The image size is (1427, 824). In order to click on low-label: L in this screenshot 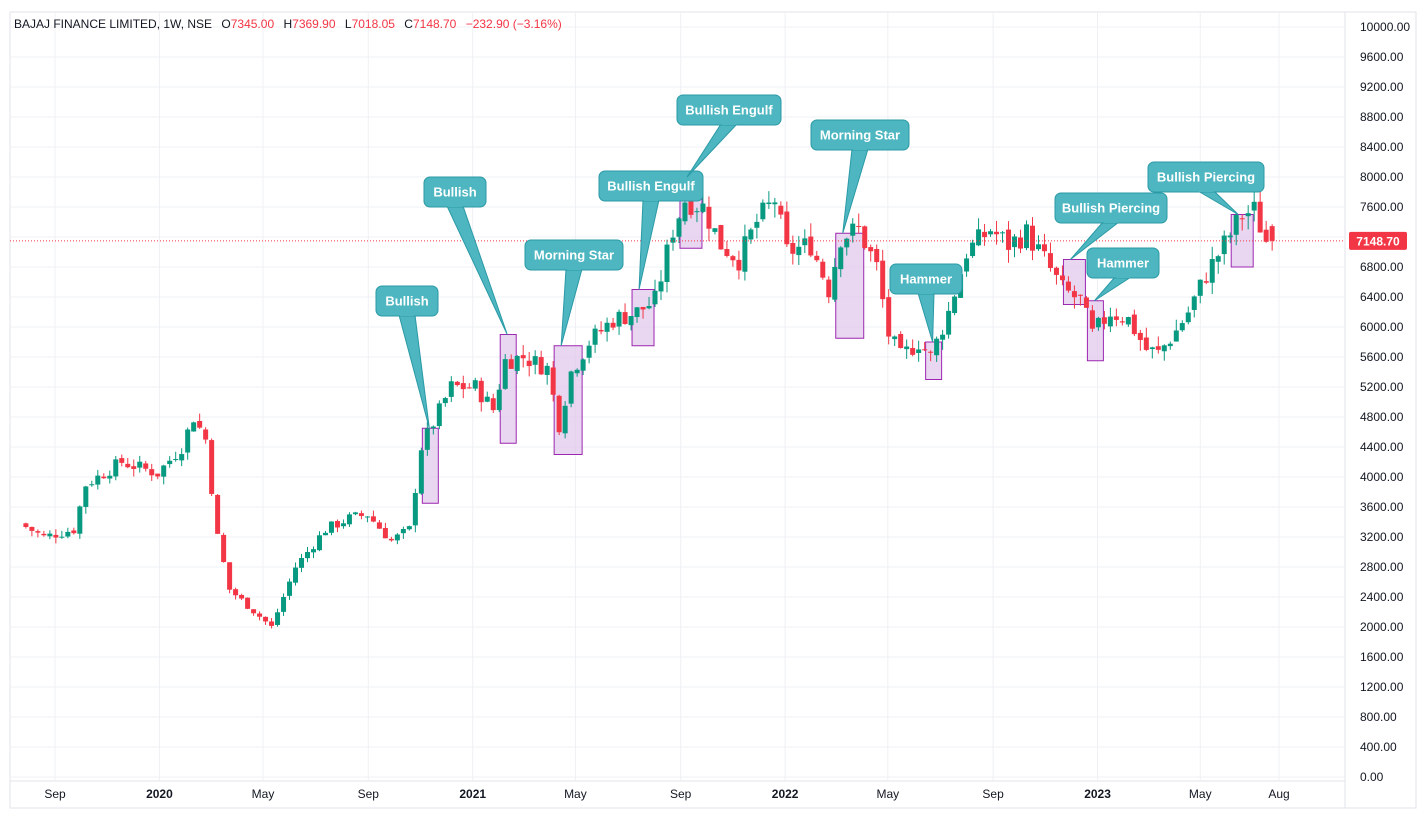, I will do `click(348, 24)`.